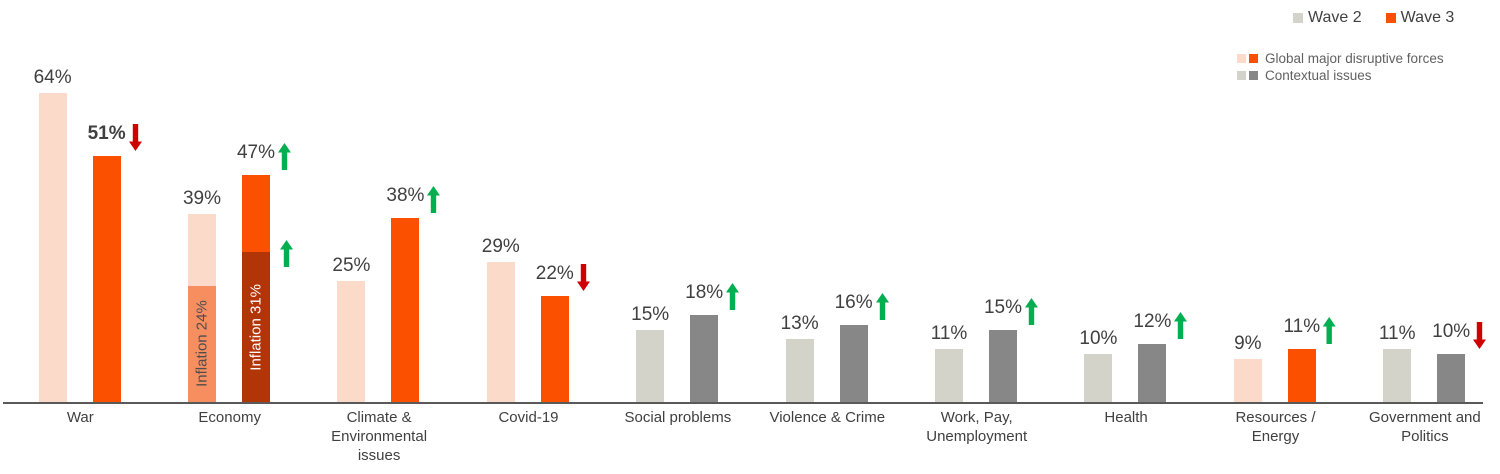 Image resolution: width=1500 pixels, height=474 pixels. I want to click on legend-item-wave3: Wave 3, so click(1420, 18).